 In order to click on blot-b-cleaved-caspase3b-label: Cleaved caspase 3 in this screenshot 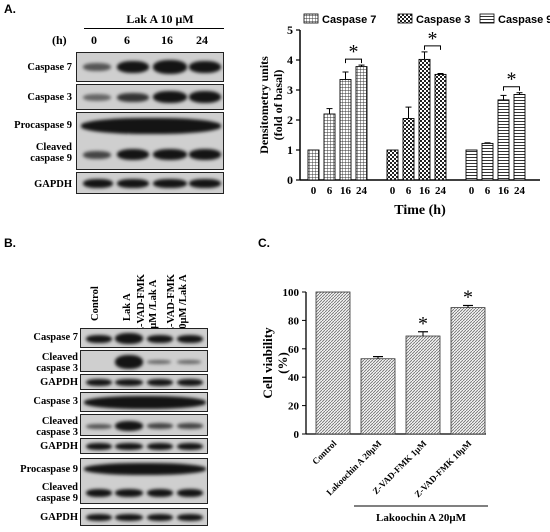, I will do `click(57, 427)`.